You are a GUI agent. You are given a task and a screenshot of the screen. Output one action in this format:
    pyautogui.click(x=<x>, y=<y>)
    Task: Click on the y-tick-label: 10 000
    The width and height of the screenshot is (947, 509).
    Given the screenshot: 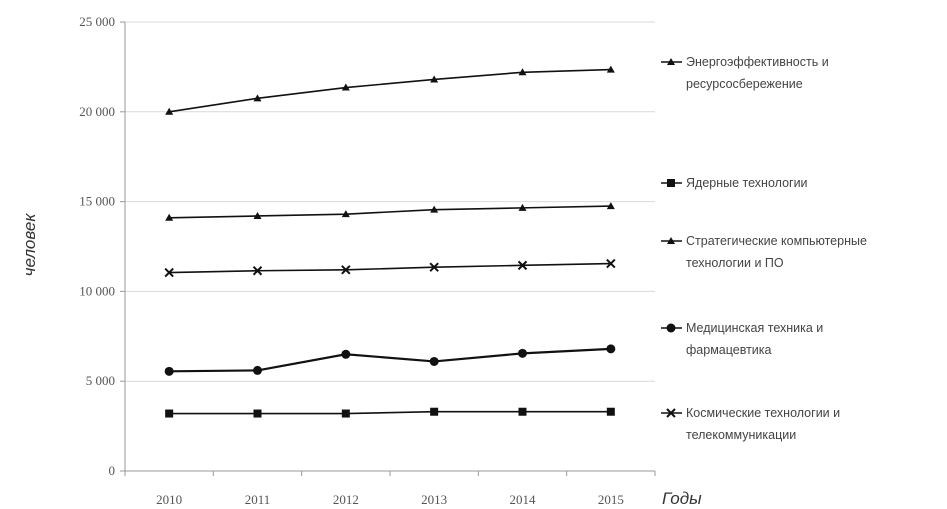 What is the action you would take?
    pyautogui.click(x=97, y=290)
    